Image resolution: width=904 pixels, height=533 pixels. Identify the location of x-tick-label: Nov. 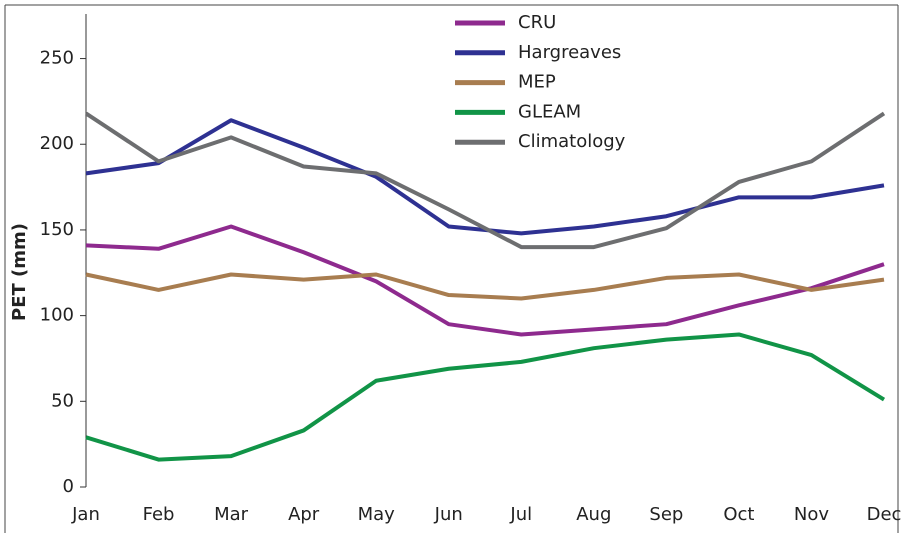
(811, 514).